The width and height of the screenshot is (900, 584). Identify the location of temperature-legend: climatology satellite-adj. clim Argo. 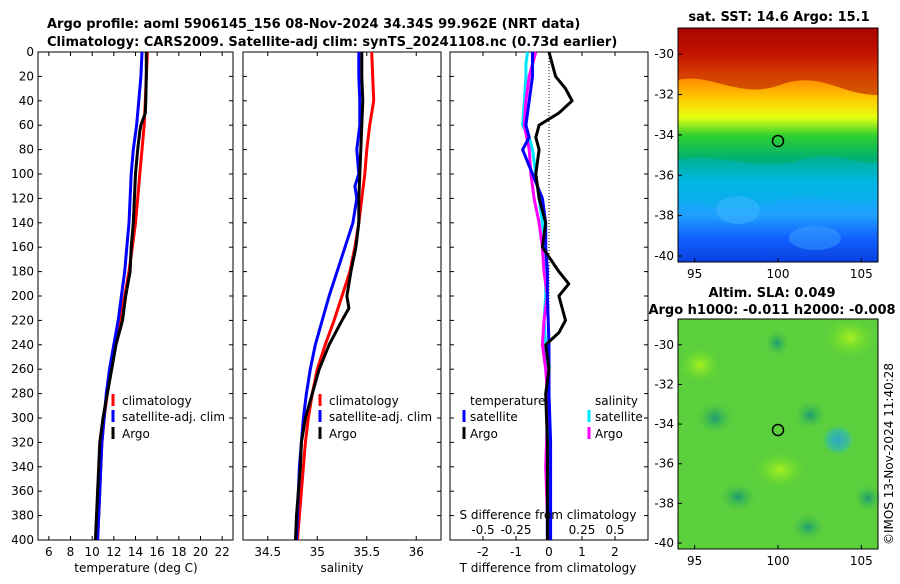
(168, 417).